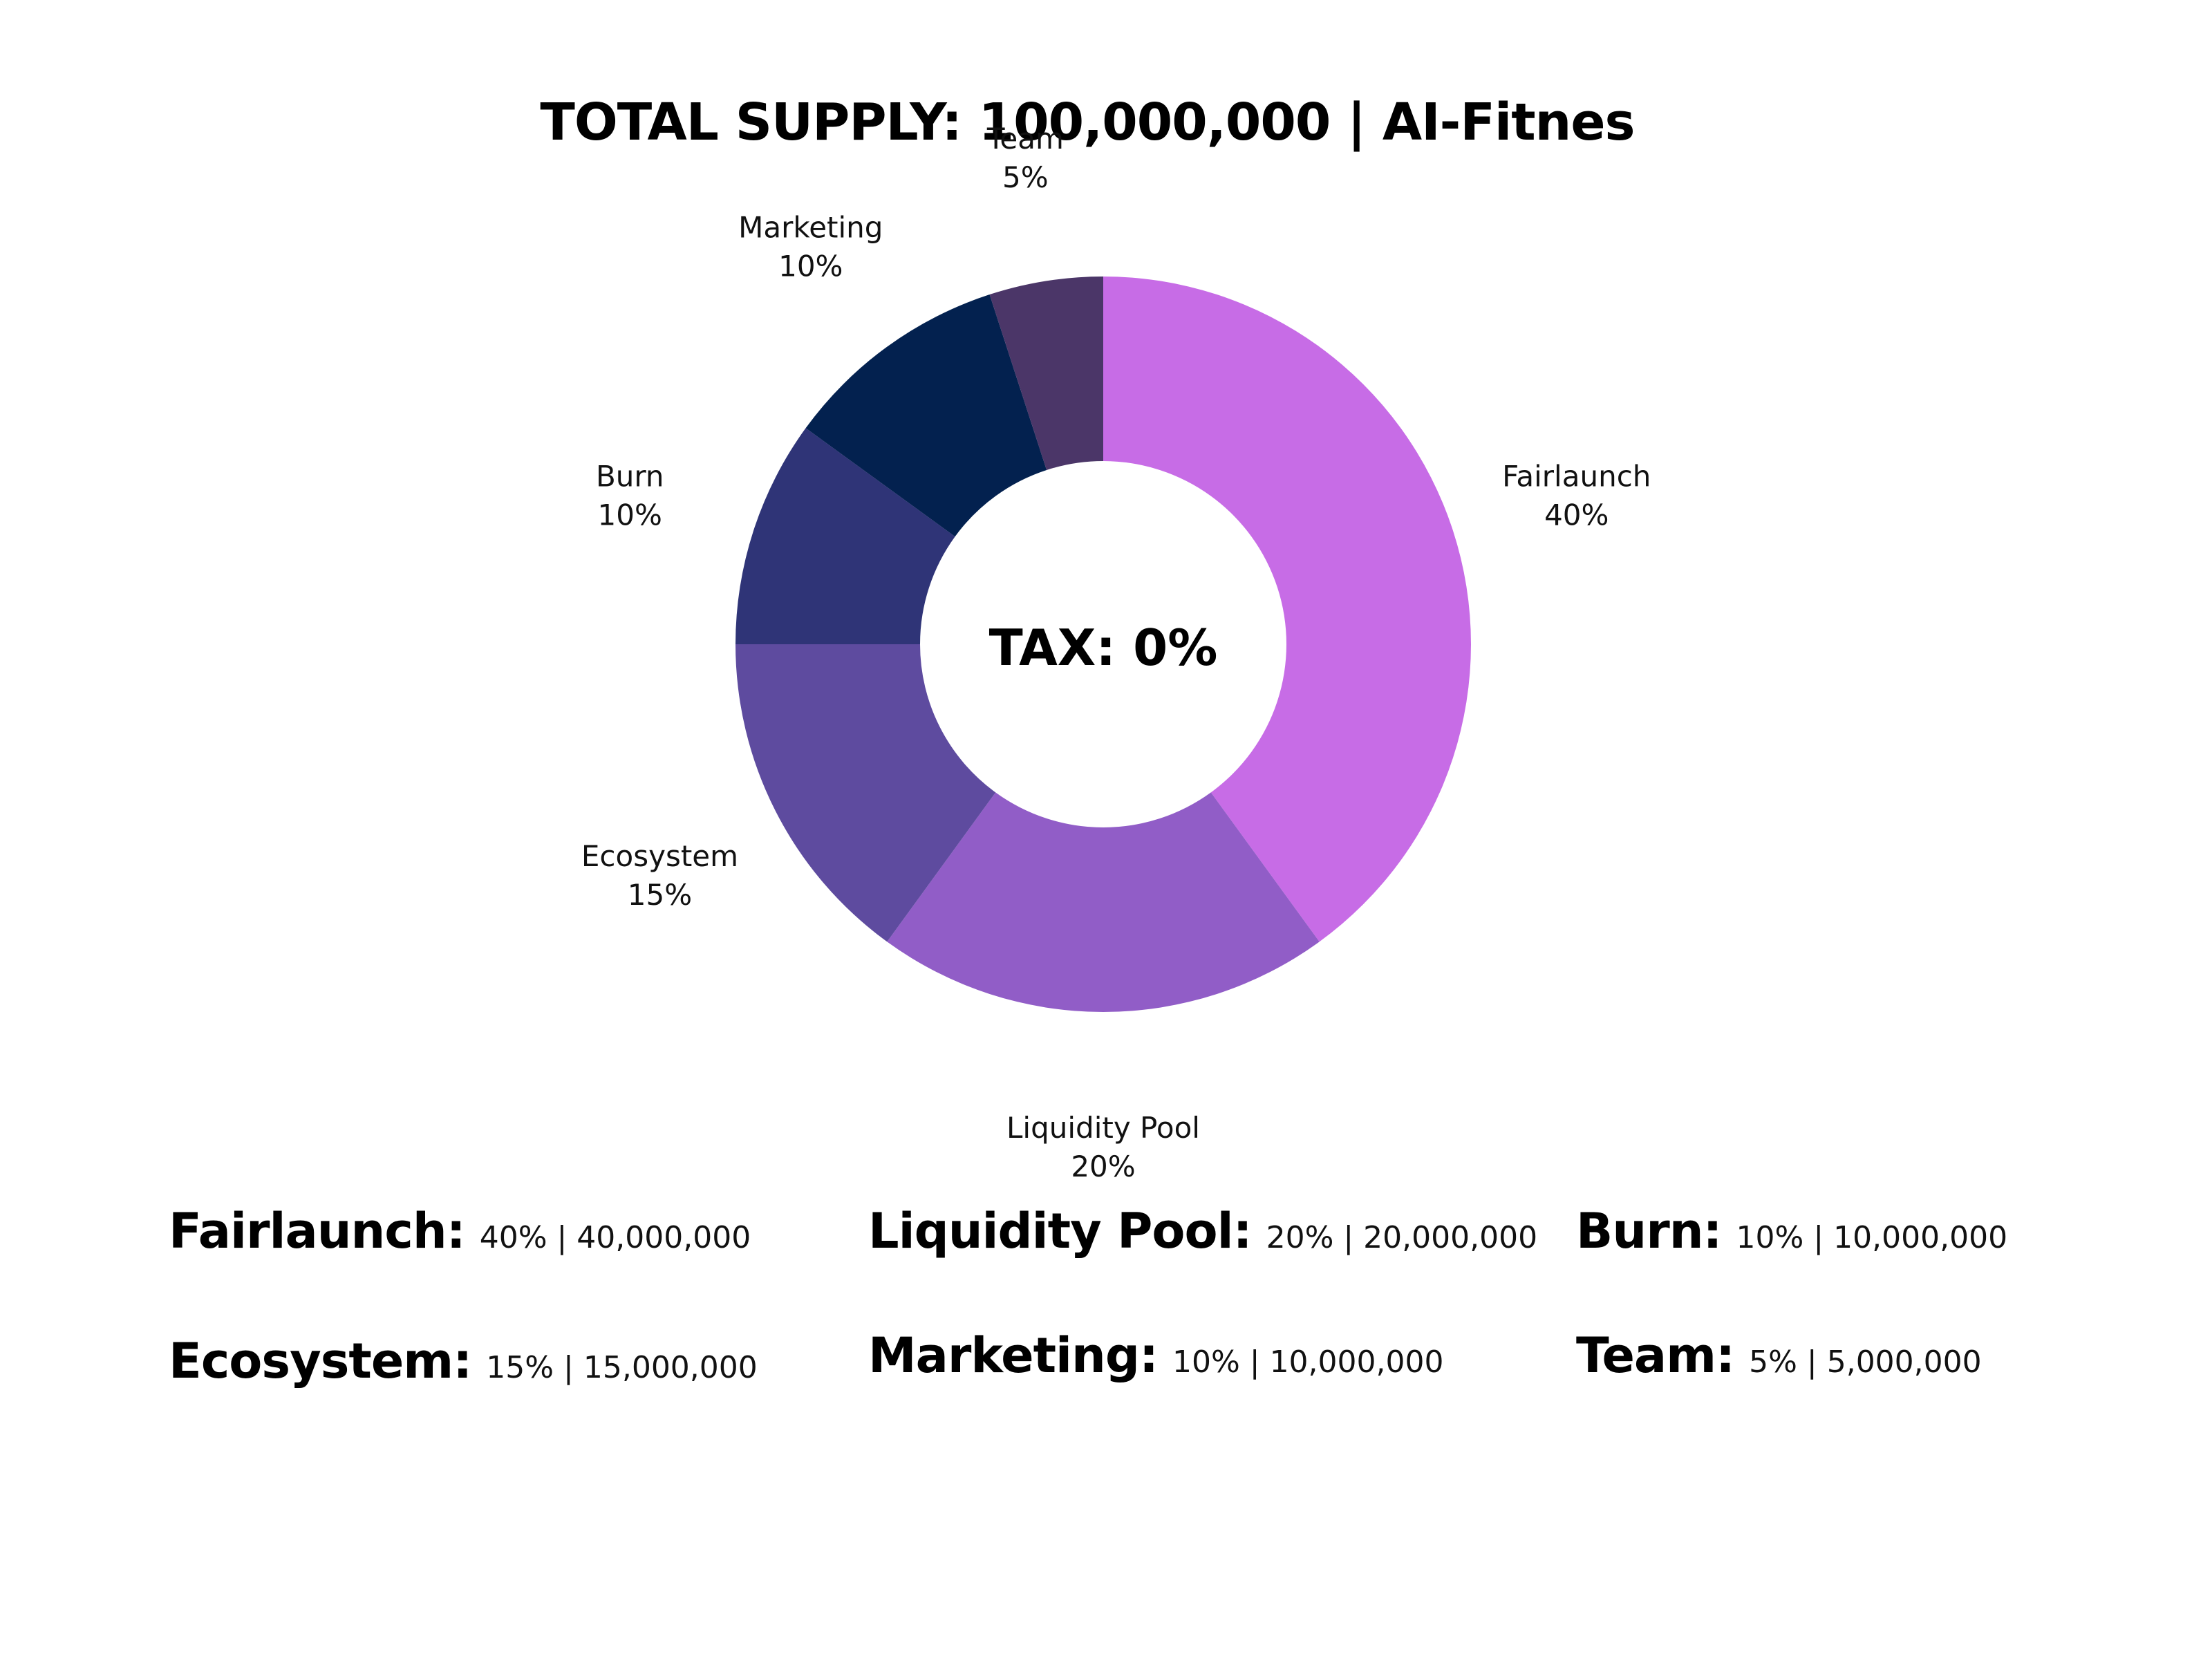 This screenshot has height=1659, width=2212. I want to click on slice-label-liquidity-pool: Liquidity Pool 20%, so click(1103, 1147).